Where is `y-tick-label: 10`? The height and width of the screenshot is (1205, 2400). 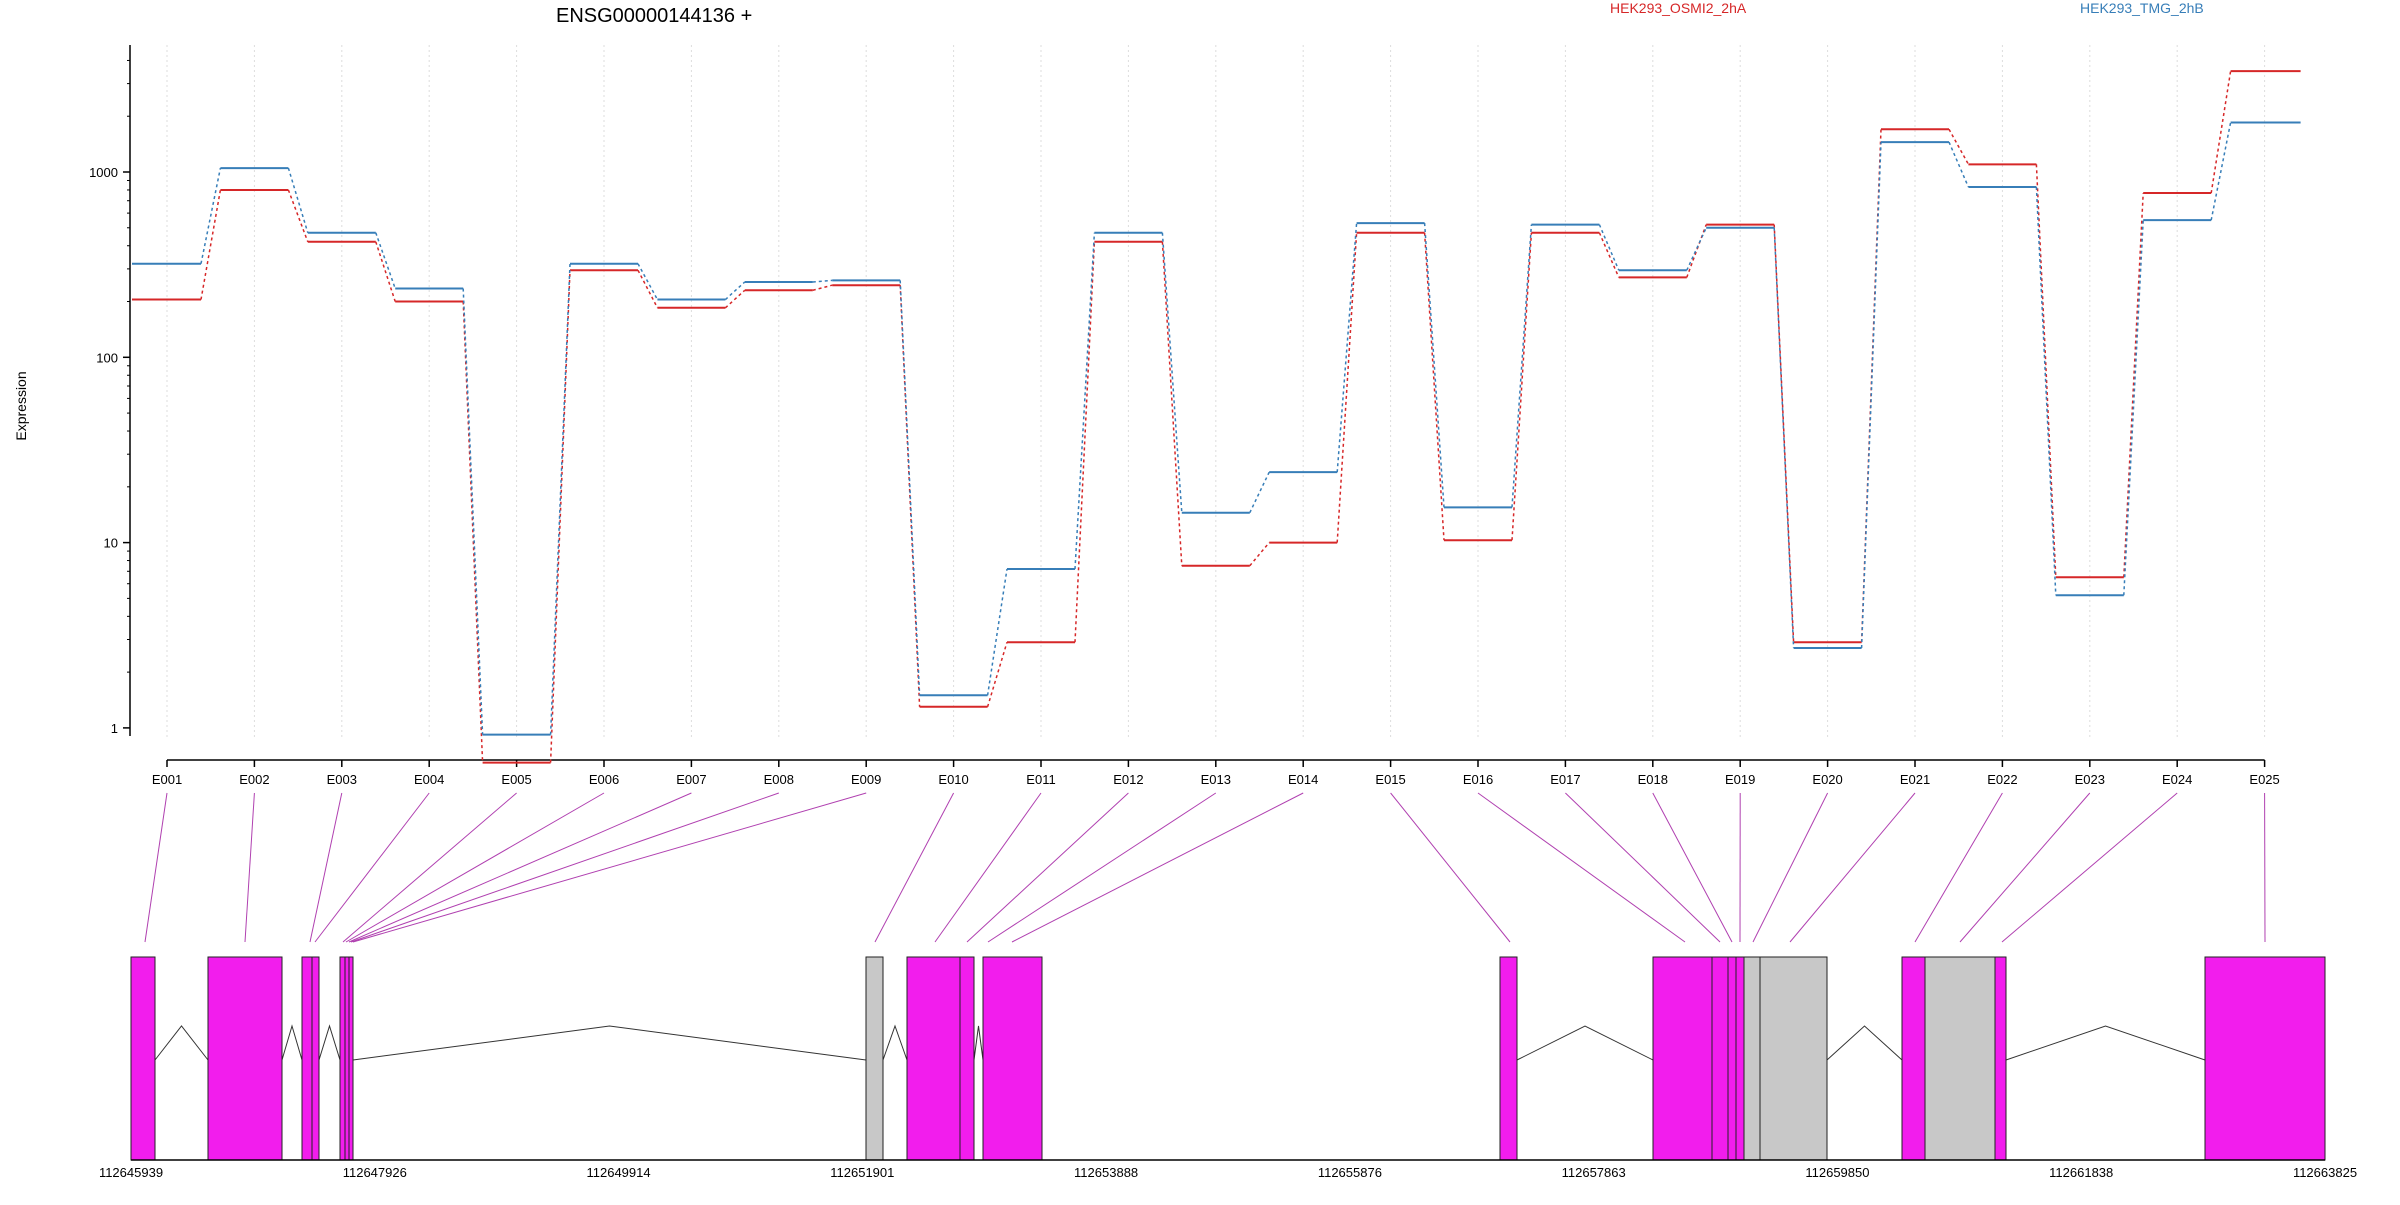 y-tick-label: 10 is located at coordinates (111, 543).